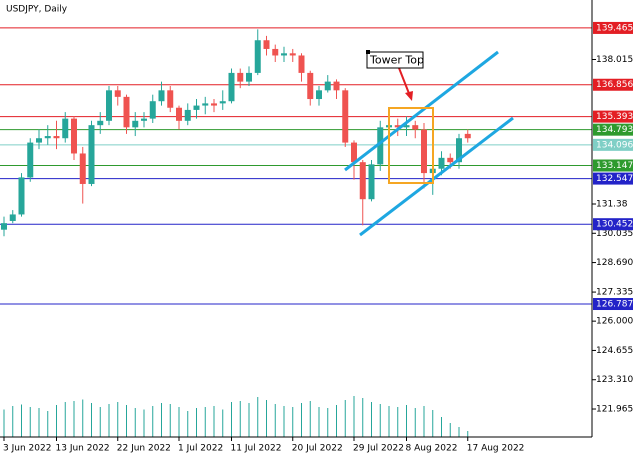  Describe the element at coordinates (614, 380) in the screenshot. I see `y-tick-label: 123.310` at that location.